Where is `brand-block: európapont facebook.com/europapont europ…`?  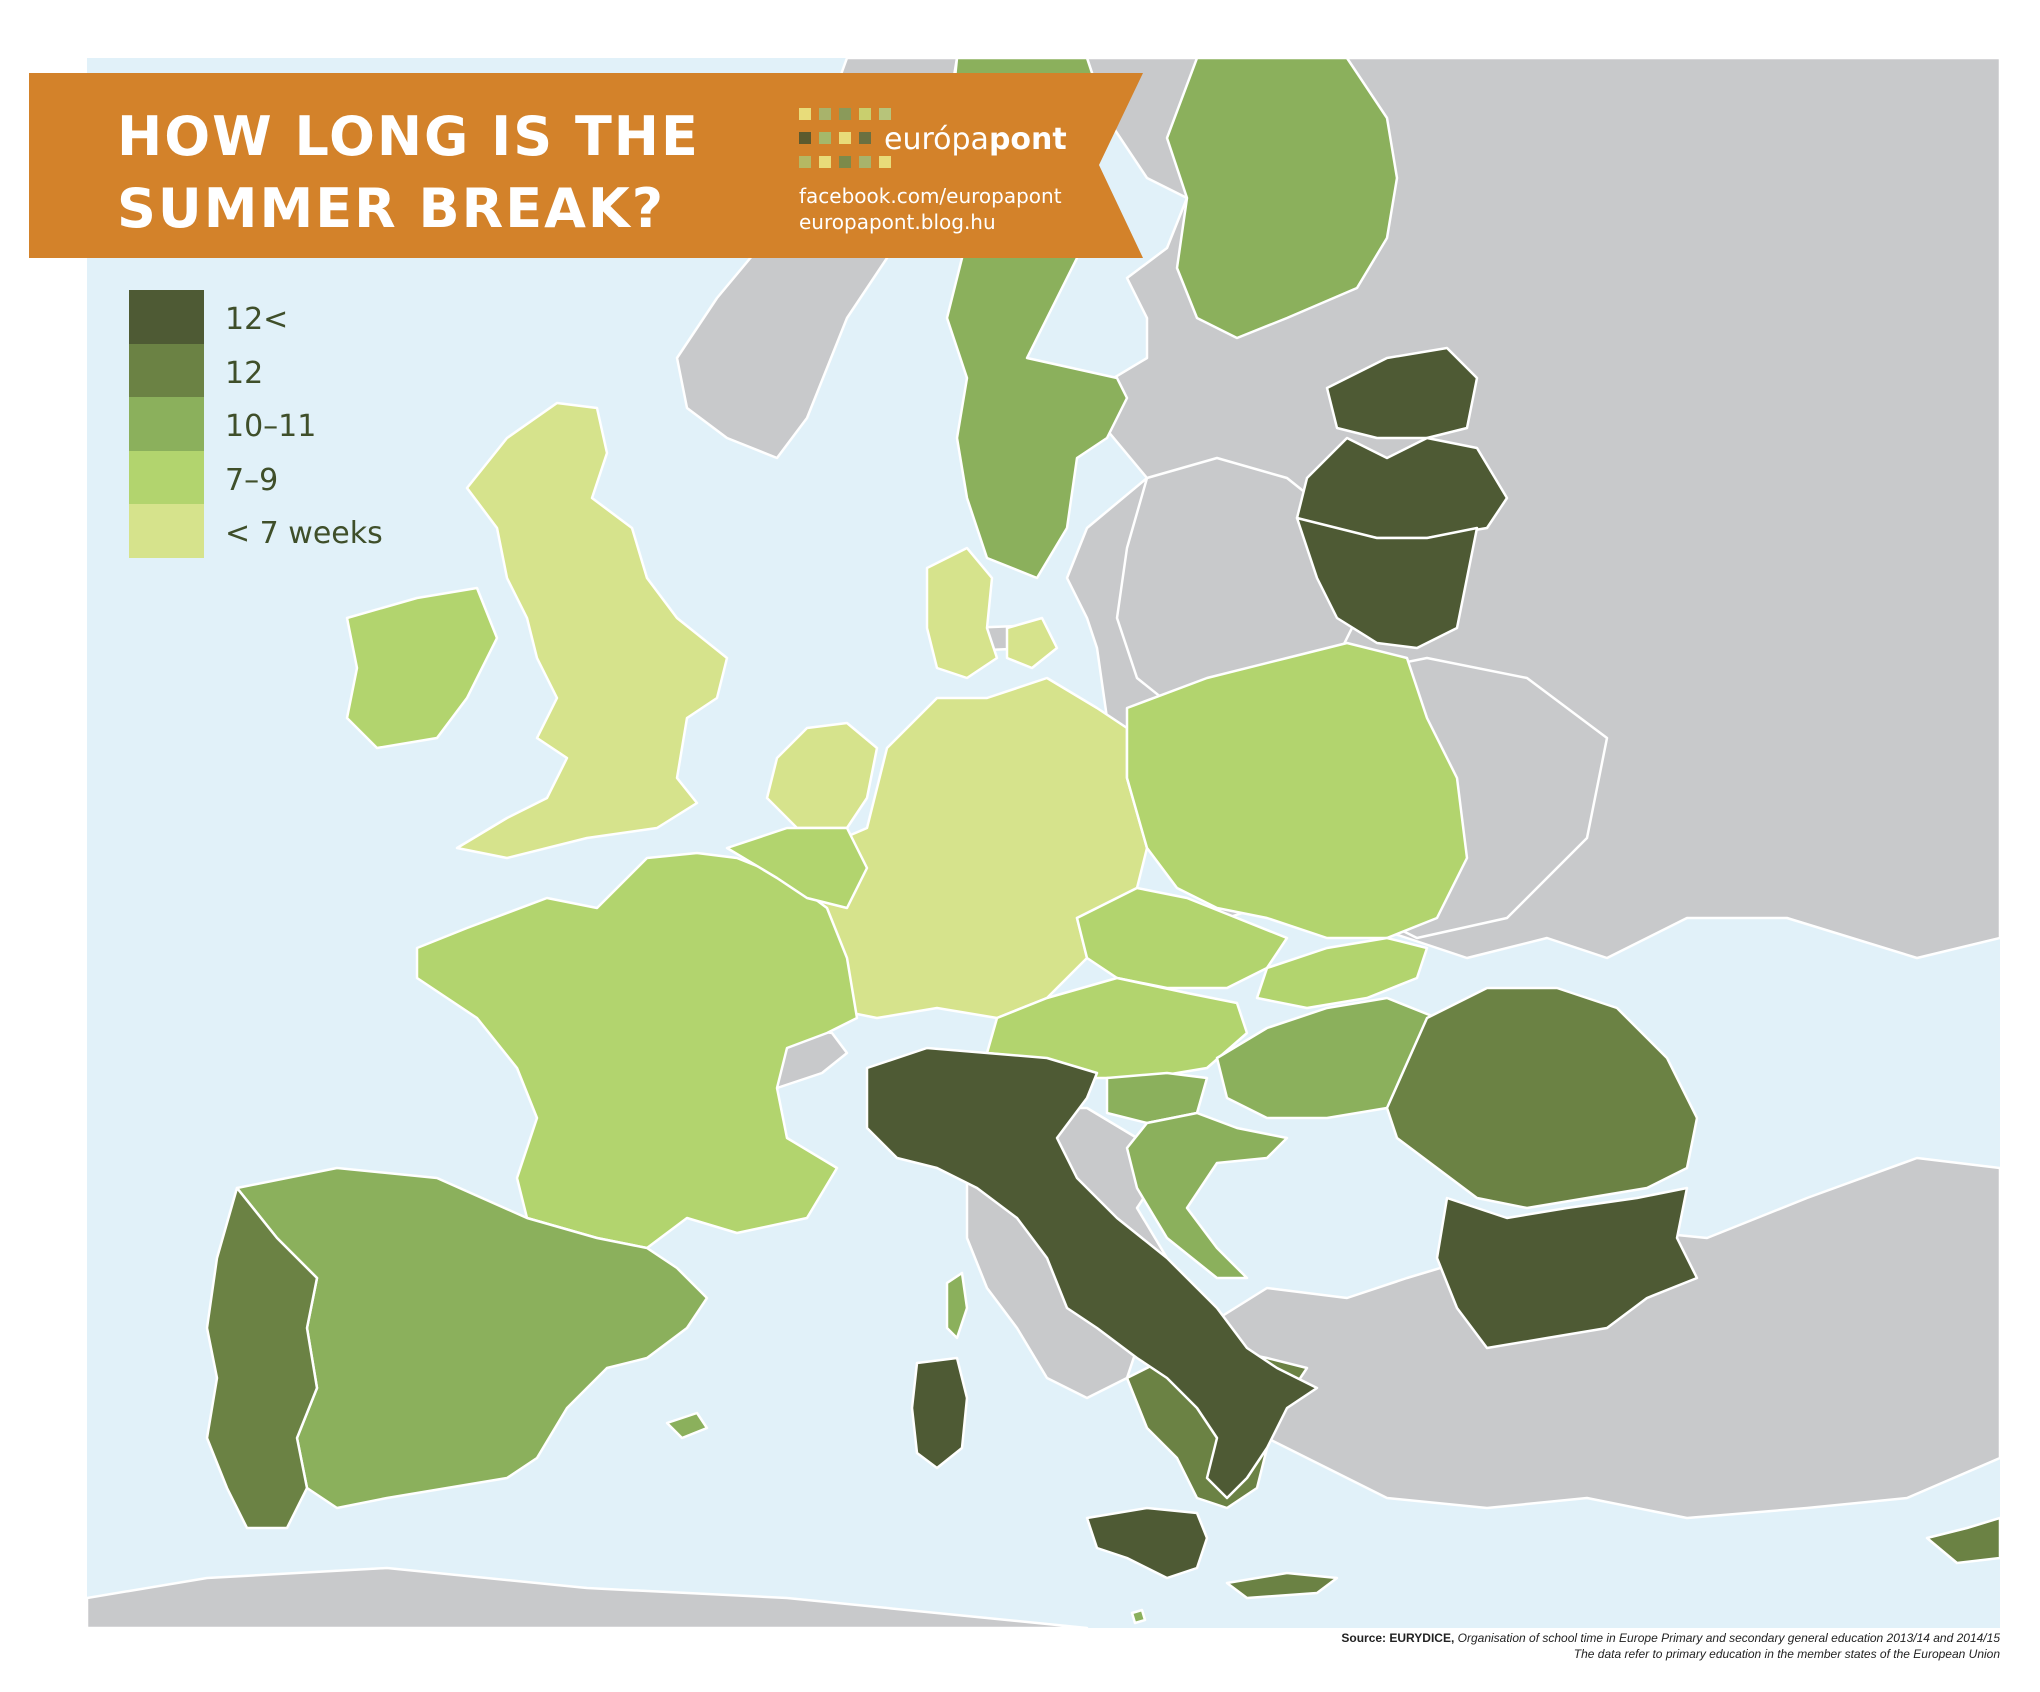
brand-block: európapont facebook.com/europapont europ… is located at coordinates (959, 183).